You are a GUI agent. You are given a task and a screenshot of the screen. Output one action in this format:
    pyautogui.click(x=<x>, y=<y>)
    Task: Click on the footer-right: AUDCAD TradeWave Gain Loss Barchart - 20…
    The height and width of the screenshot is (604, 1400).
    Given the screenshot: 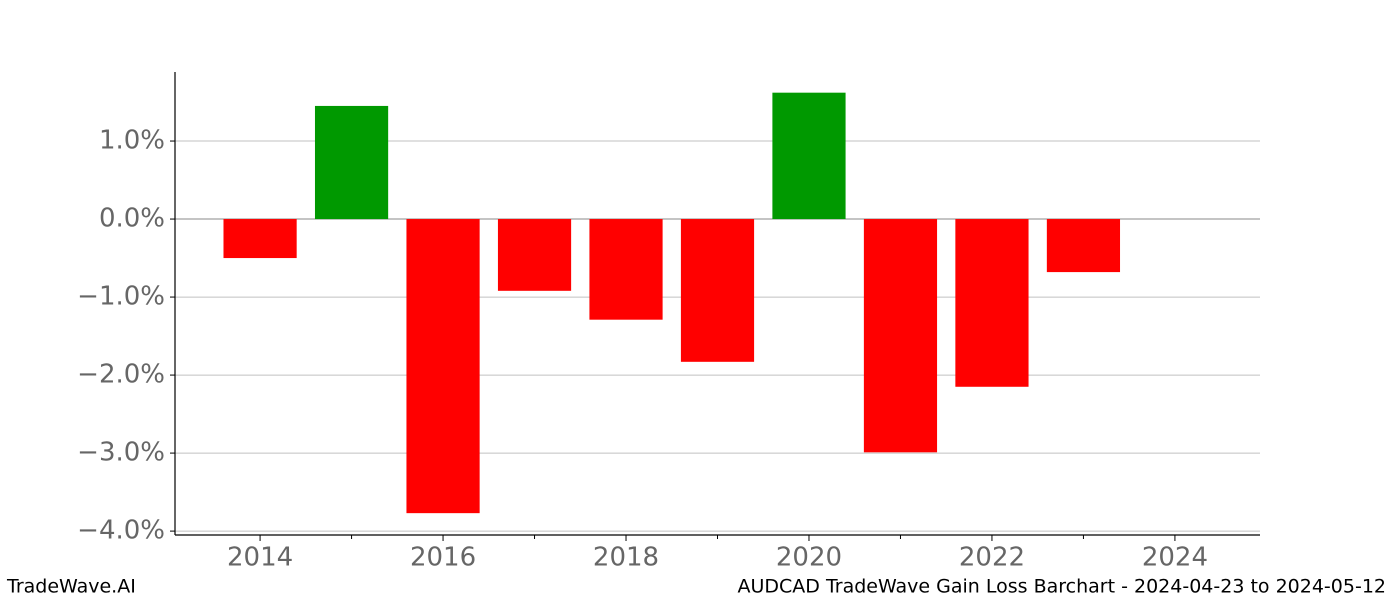 What is the action you would take?
    pyautogui.click(x=1061, y=587)
    